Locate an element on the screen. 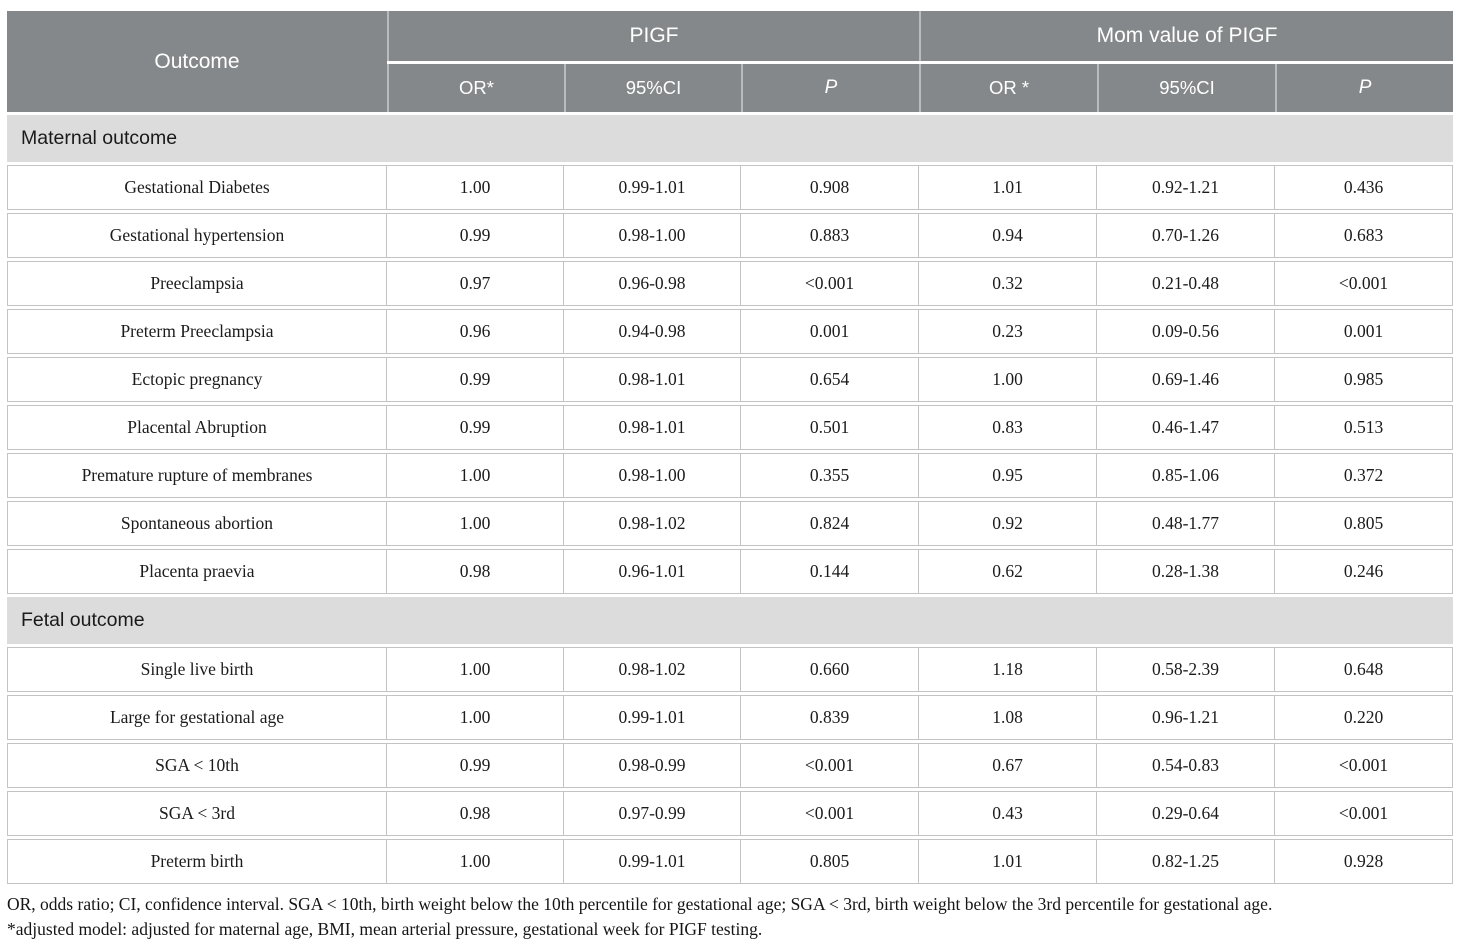 Image resolution: width=1460 pixels, height=949 pixels. cell-outcome: Gestational hypertension is located at coordinates (197, 235).